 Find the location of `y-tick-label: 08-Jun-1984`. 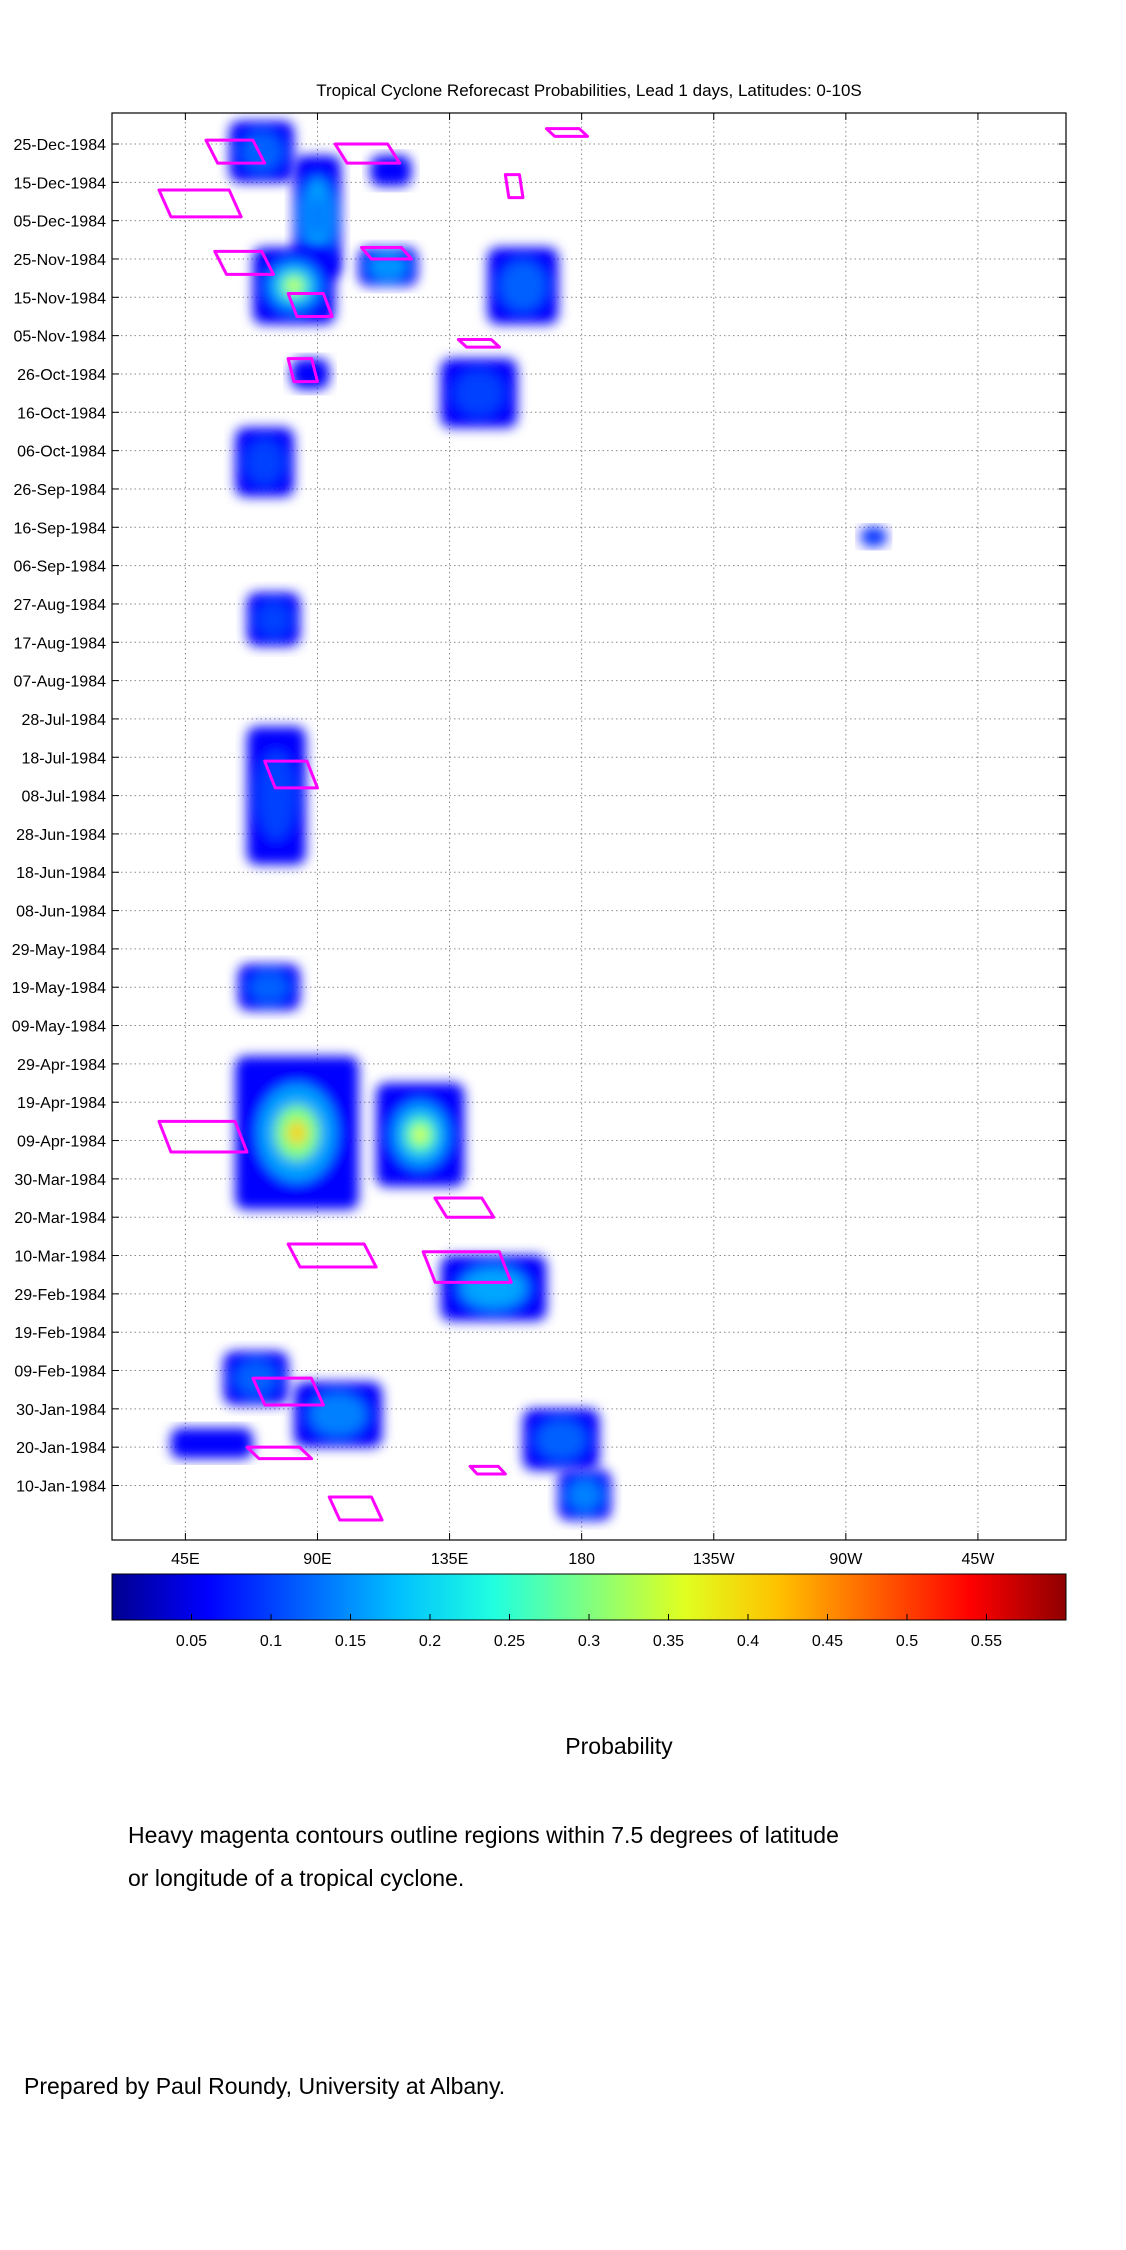

y-tick-label: 08-Jun-1984 is located at coordinates (61, 912).